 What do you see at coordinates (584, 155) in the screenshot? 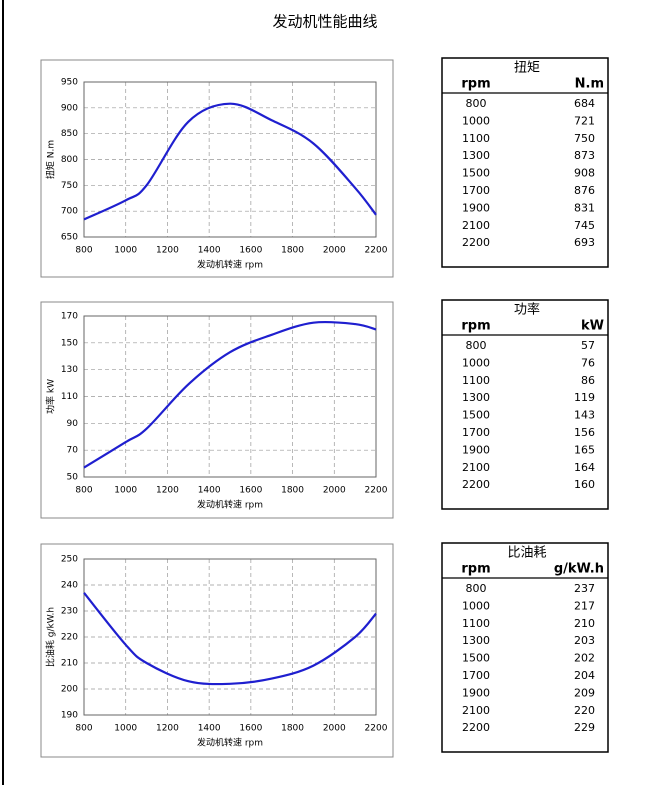
I see `table-cell: 873` at bounding box center [584, 155].